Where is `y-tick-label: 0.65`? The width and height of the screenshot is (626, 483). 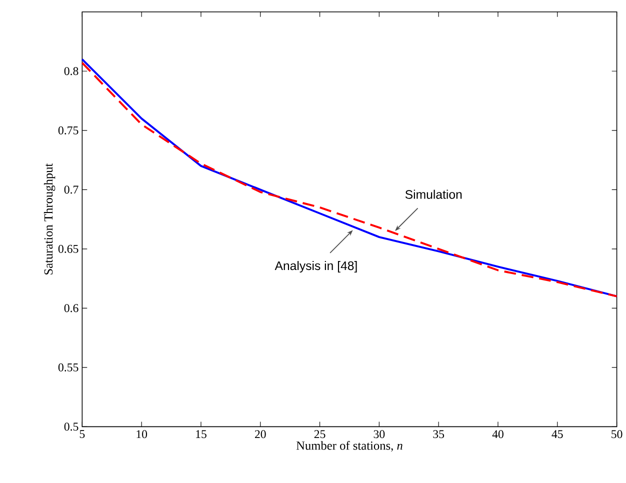 y-tick-label: 0.65 is located at coordinates (68, 248).